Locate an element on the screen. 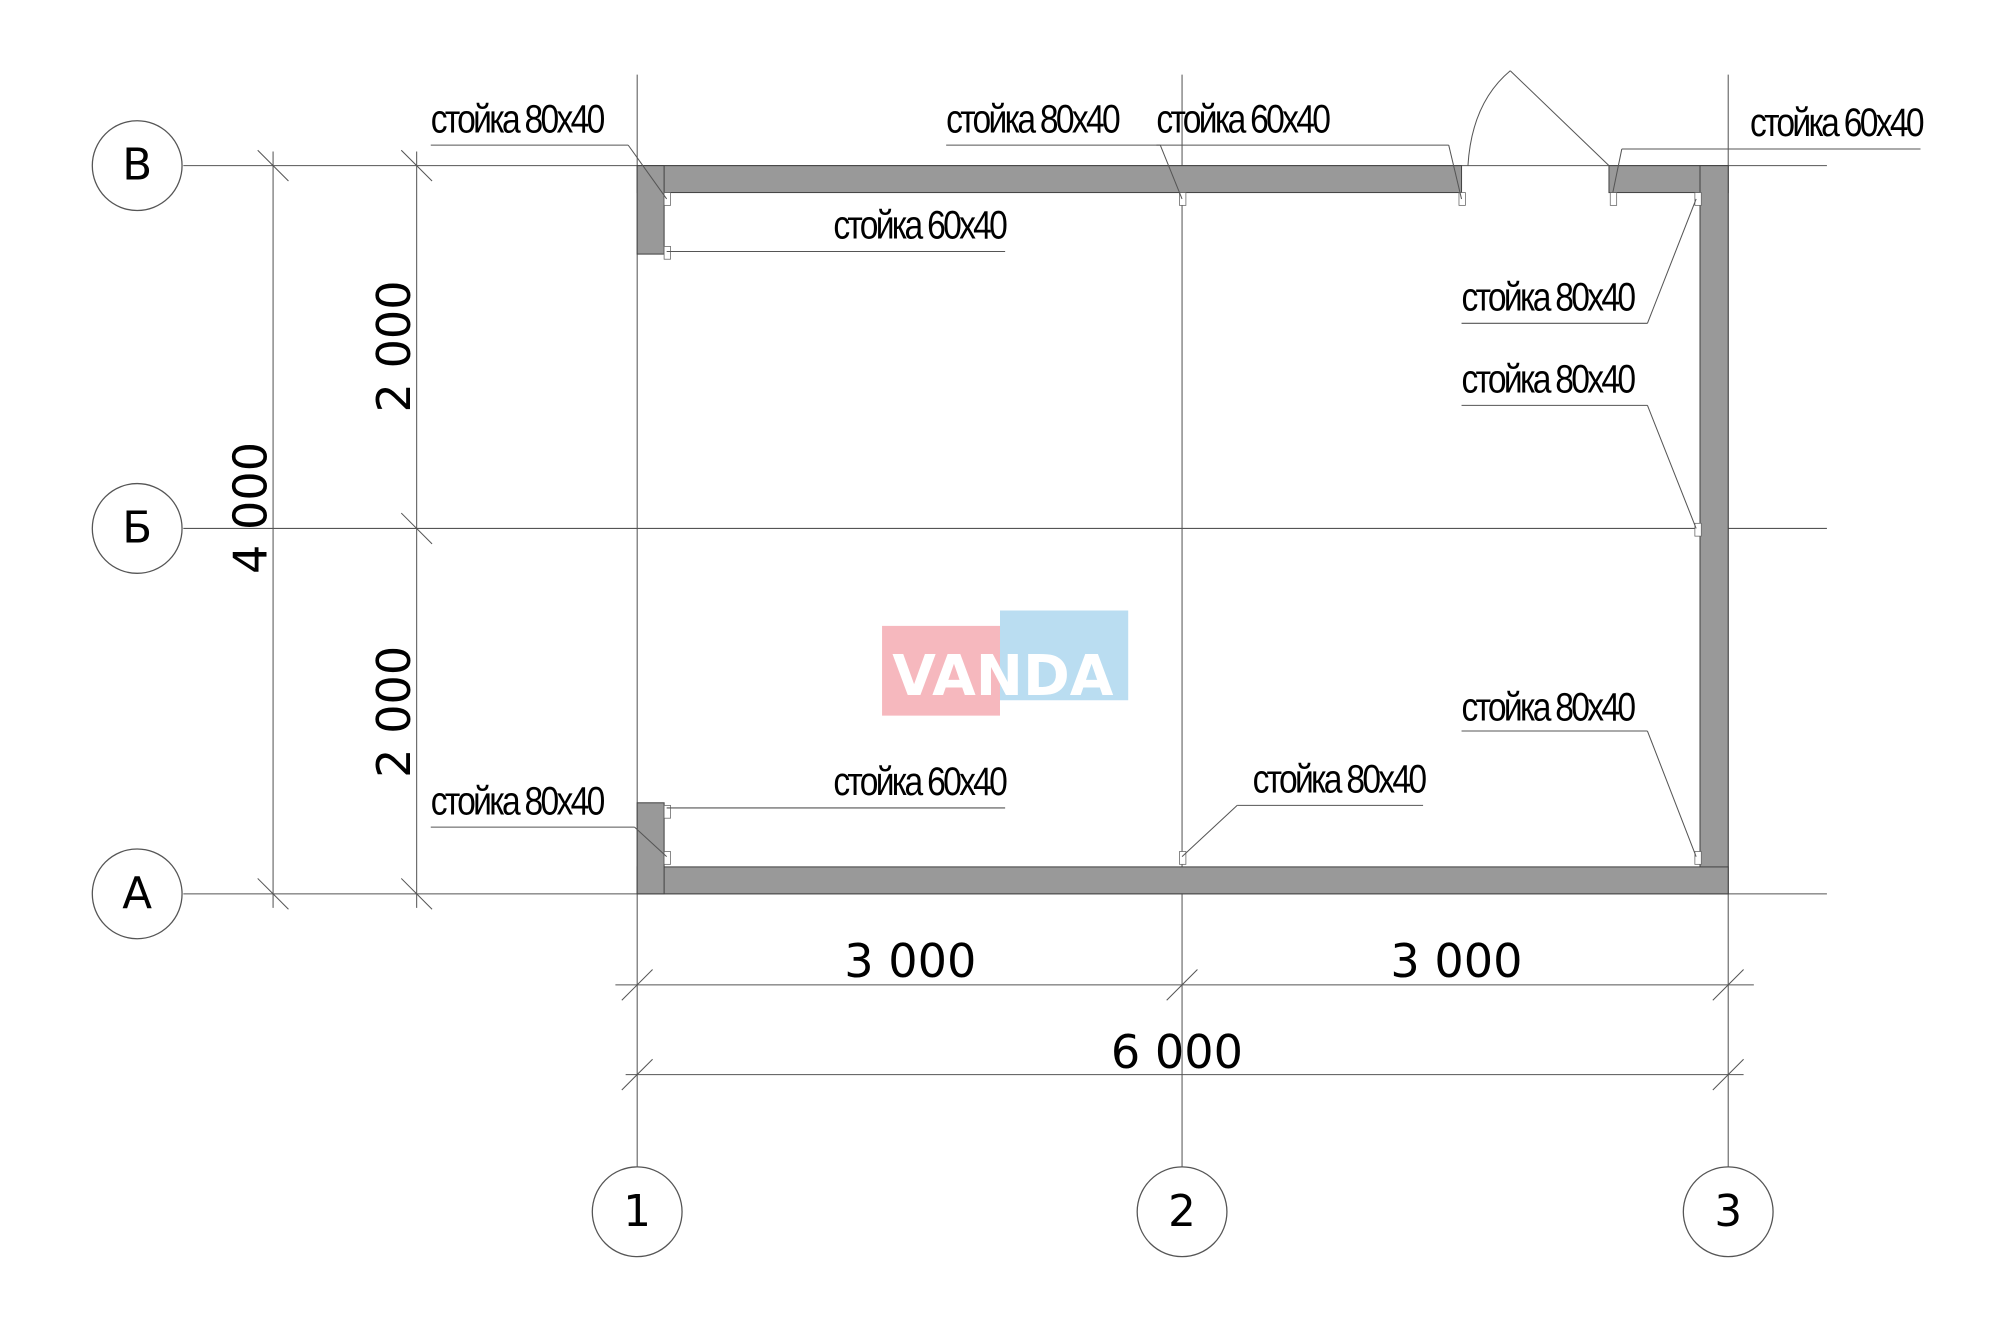  dimension-label-vertical-lower: 2 000 is located at coordinates (394, 712).